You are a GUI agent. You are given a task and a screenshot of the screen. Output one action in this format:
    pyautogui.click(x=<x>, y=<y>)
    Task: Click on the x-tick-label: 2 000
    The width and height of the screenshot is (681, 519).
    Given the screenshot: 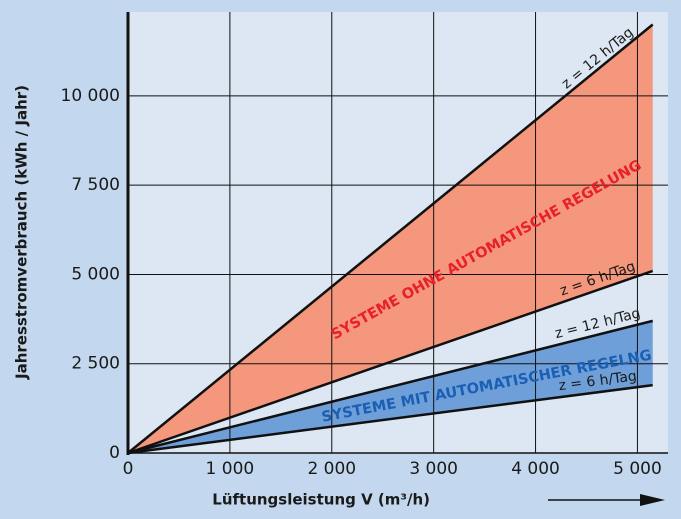 What is the action you would take?
    pyautogui.click(x=331, y=469)
    